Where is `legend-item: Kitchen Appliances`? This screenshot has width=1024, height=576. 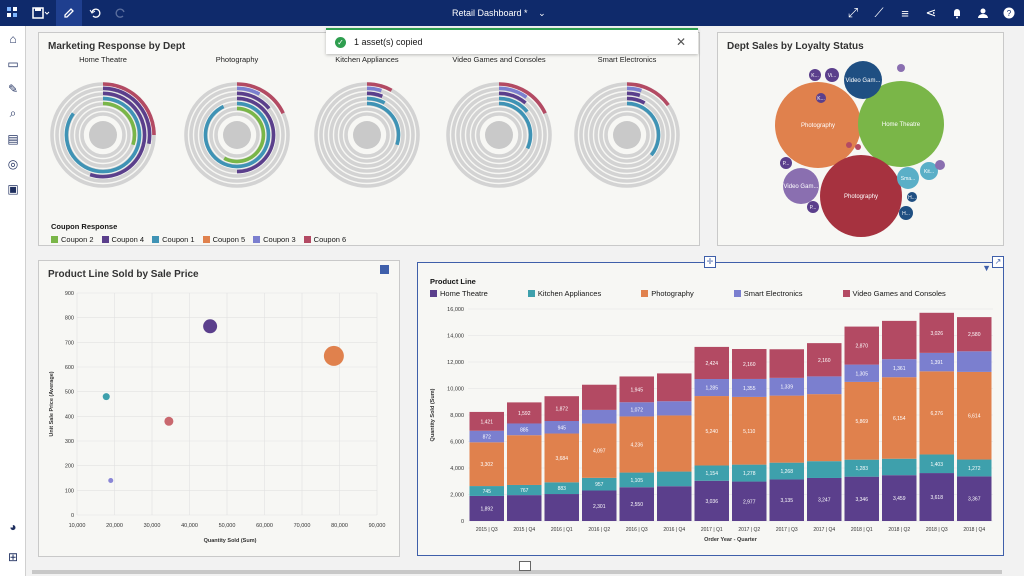
legend-item: Kitchen Appliances is located at coordinates (564, 293).